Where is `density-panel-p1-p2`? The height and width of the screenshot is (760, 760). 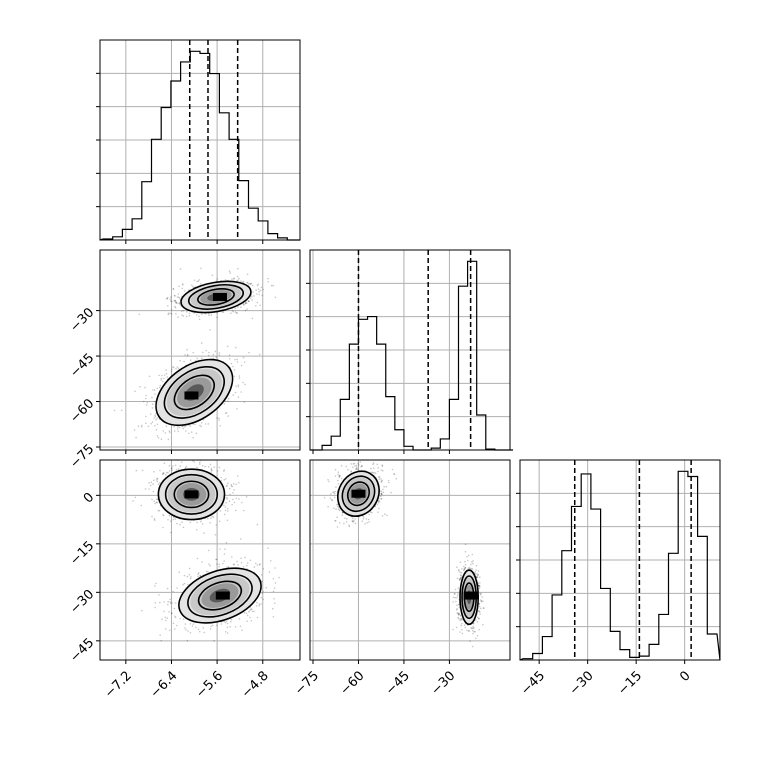
density-panel-p1-p2 is located at coordinates (198, 351).